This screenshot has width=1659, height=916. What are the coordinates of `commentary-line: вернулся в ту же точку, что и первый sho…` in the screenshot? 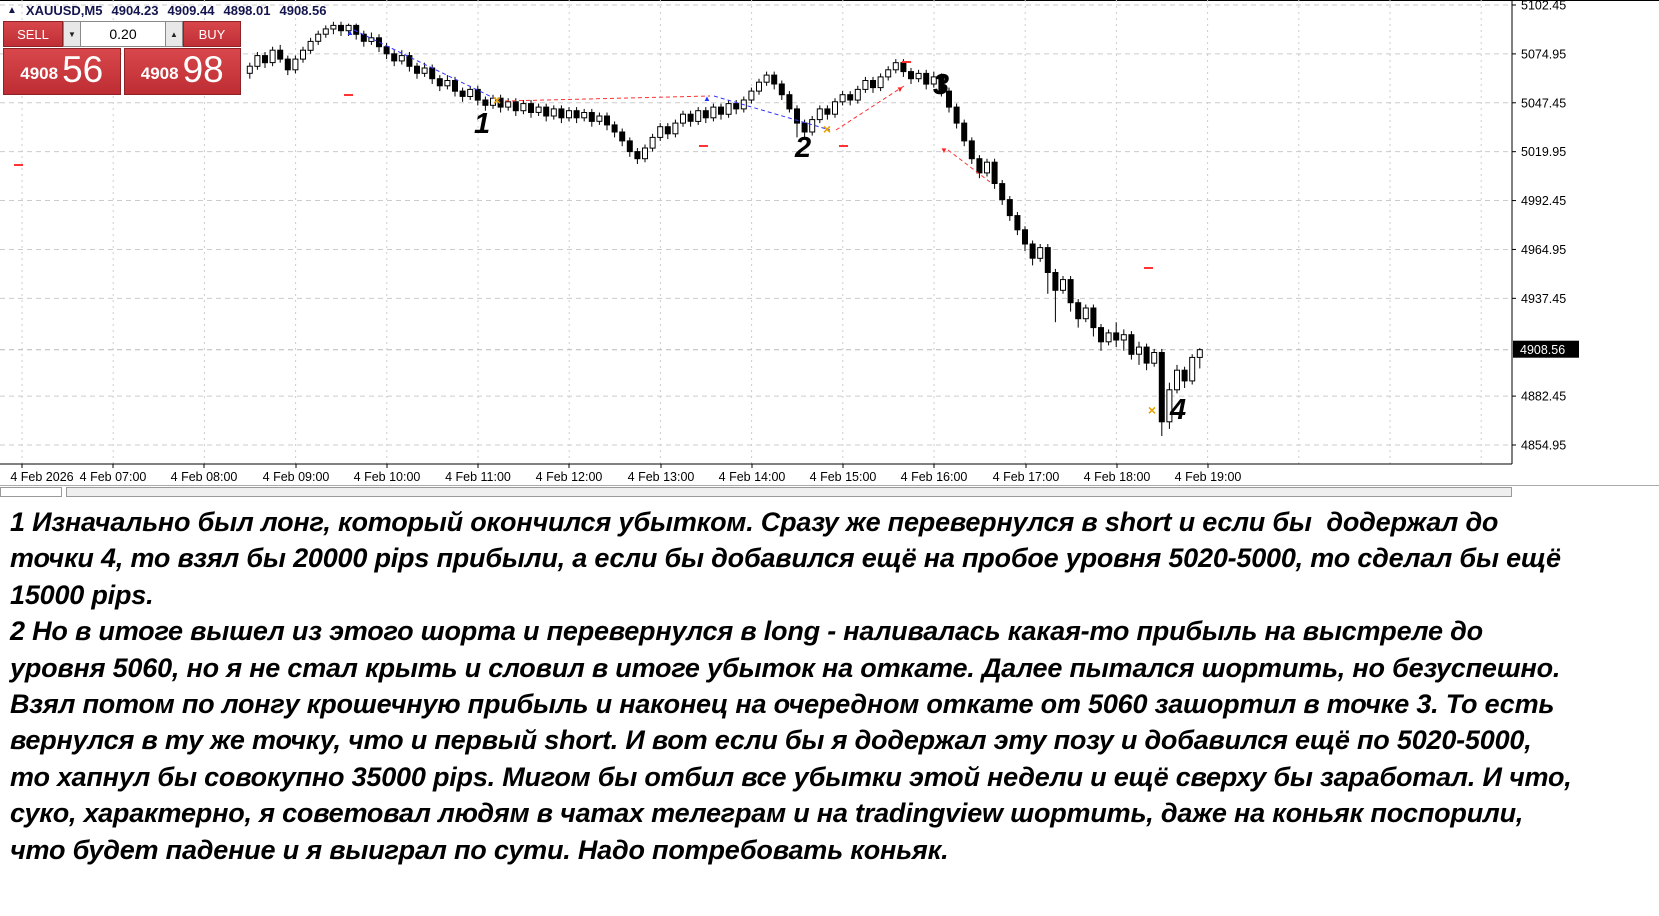 It's located at (771, 740).